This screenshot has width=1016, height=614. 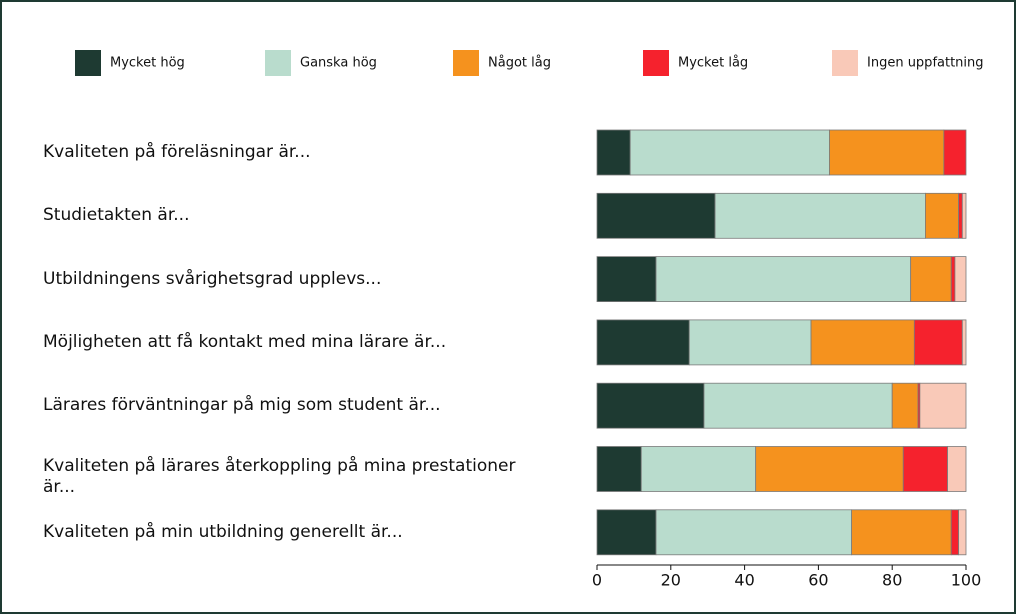 What do you see at coordinates (597, 580) in the screenshot?
I see `x-tick-label: 0` at bounding box center [597, 580].